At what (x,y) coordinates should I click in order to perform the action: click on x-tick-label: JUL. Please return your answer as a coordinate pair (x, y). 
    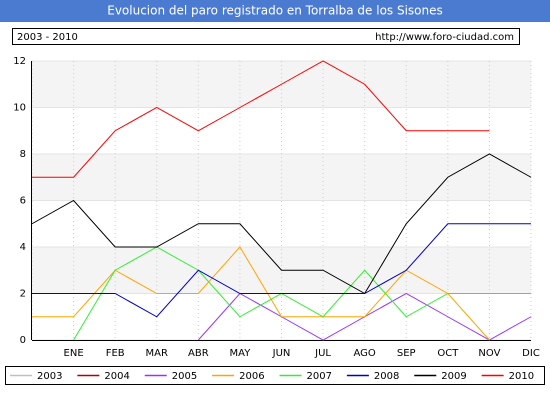
    Looking at the image, I should click on (322, 353).